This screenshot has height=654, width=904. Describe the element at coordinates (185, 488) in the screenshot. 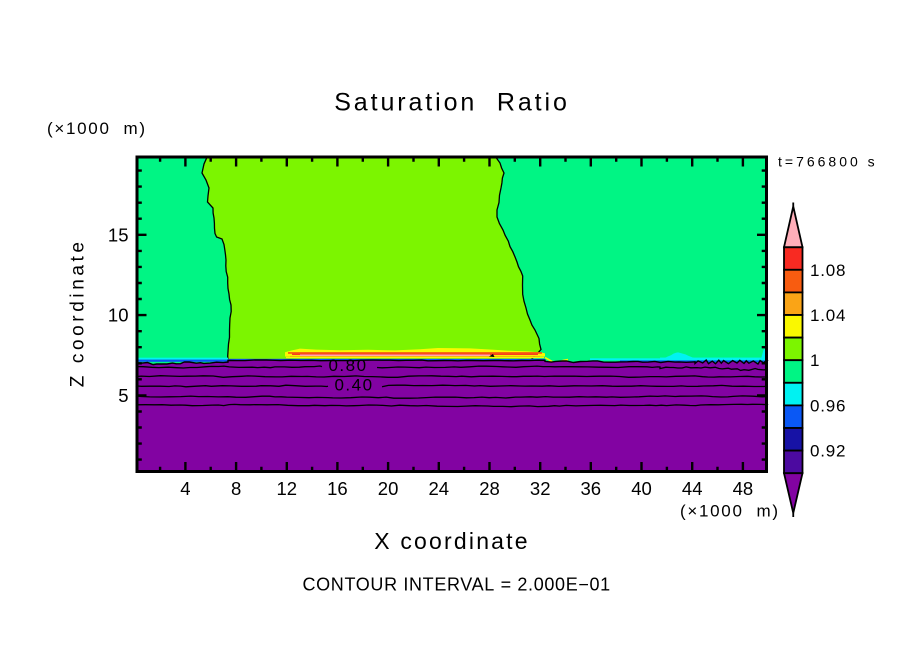

I see `svg-text: 4` at that location.